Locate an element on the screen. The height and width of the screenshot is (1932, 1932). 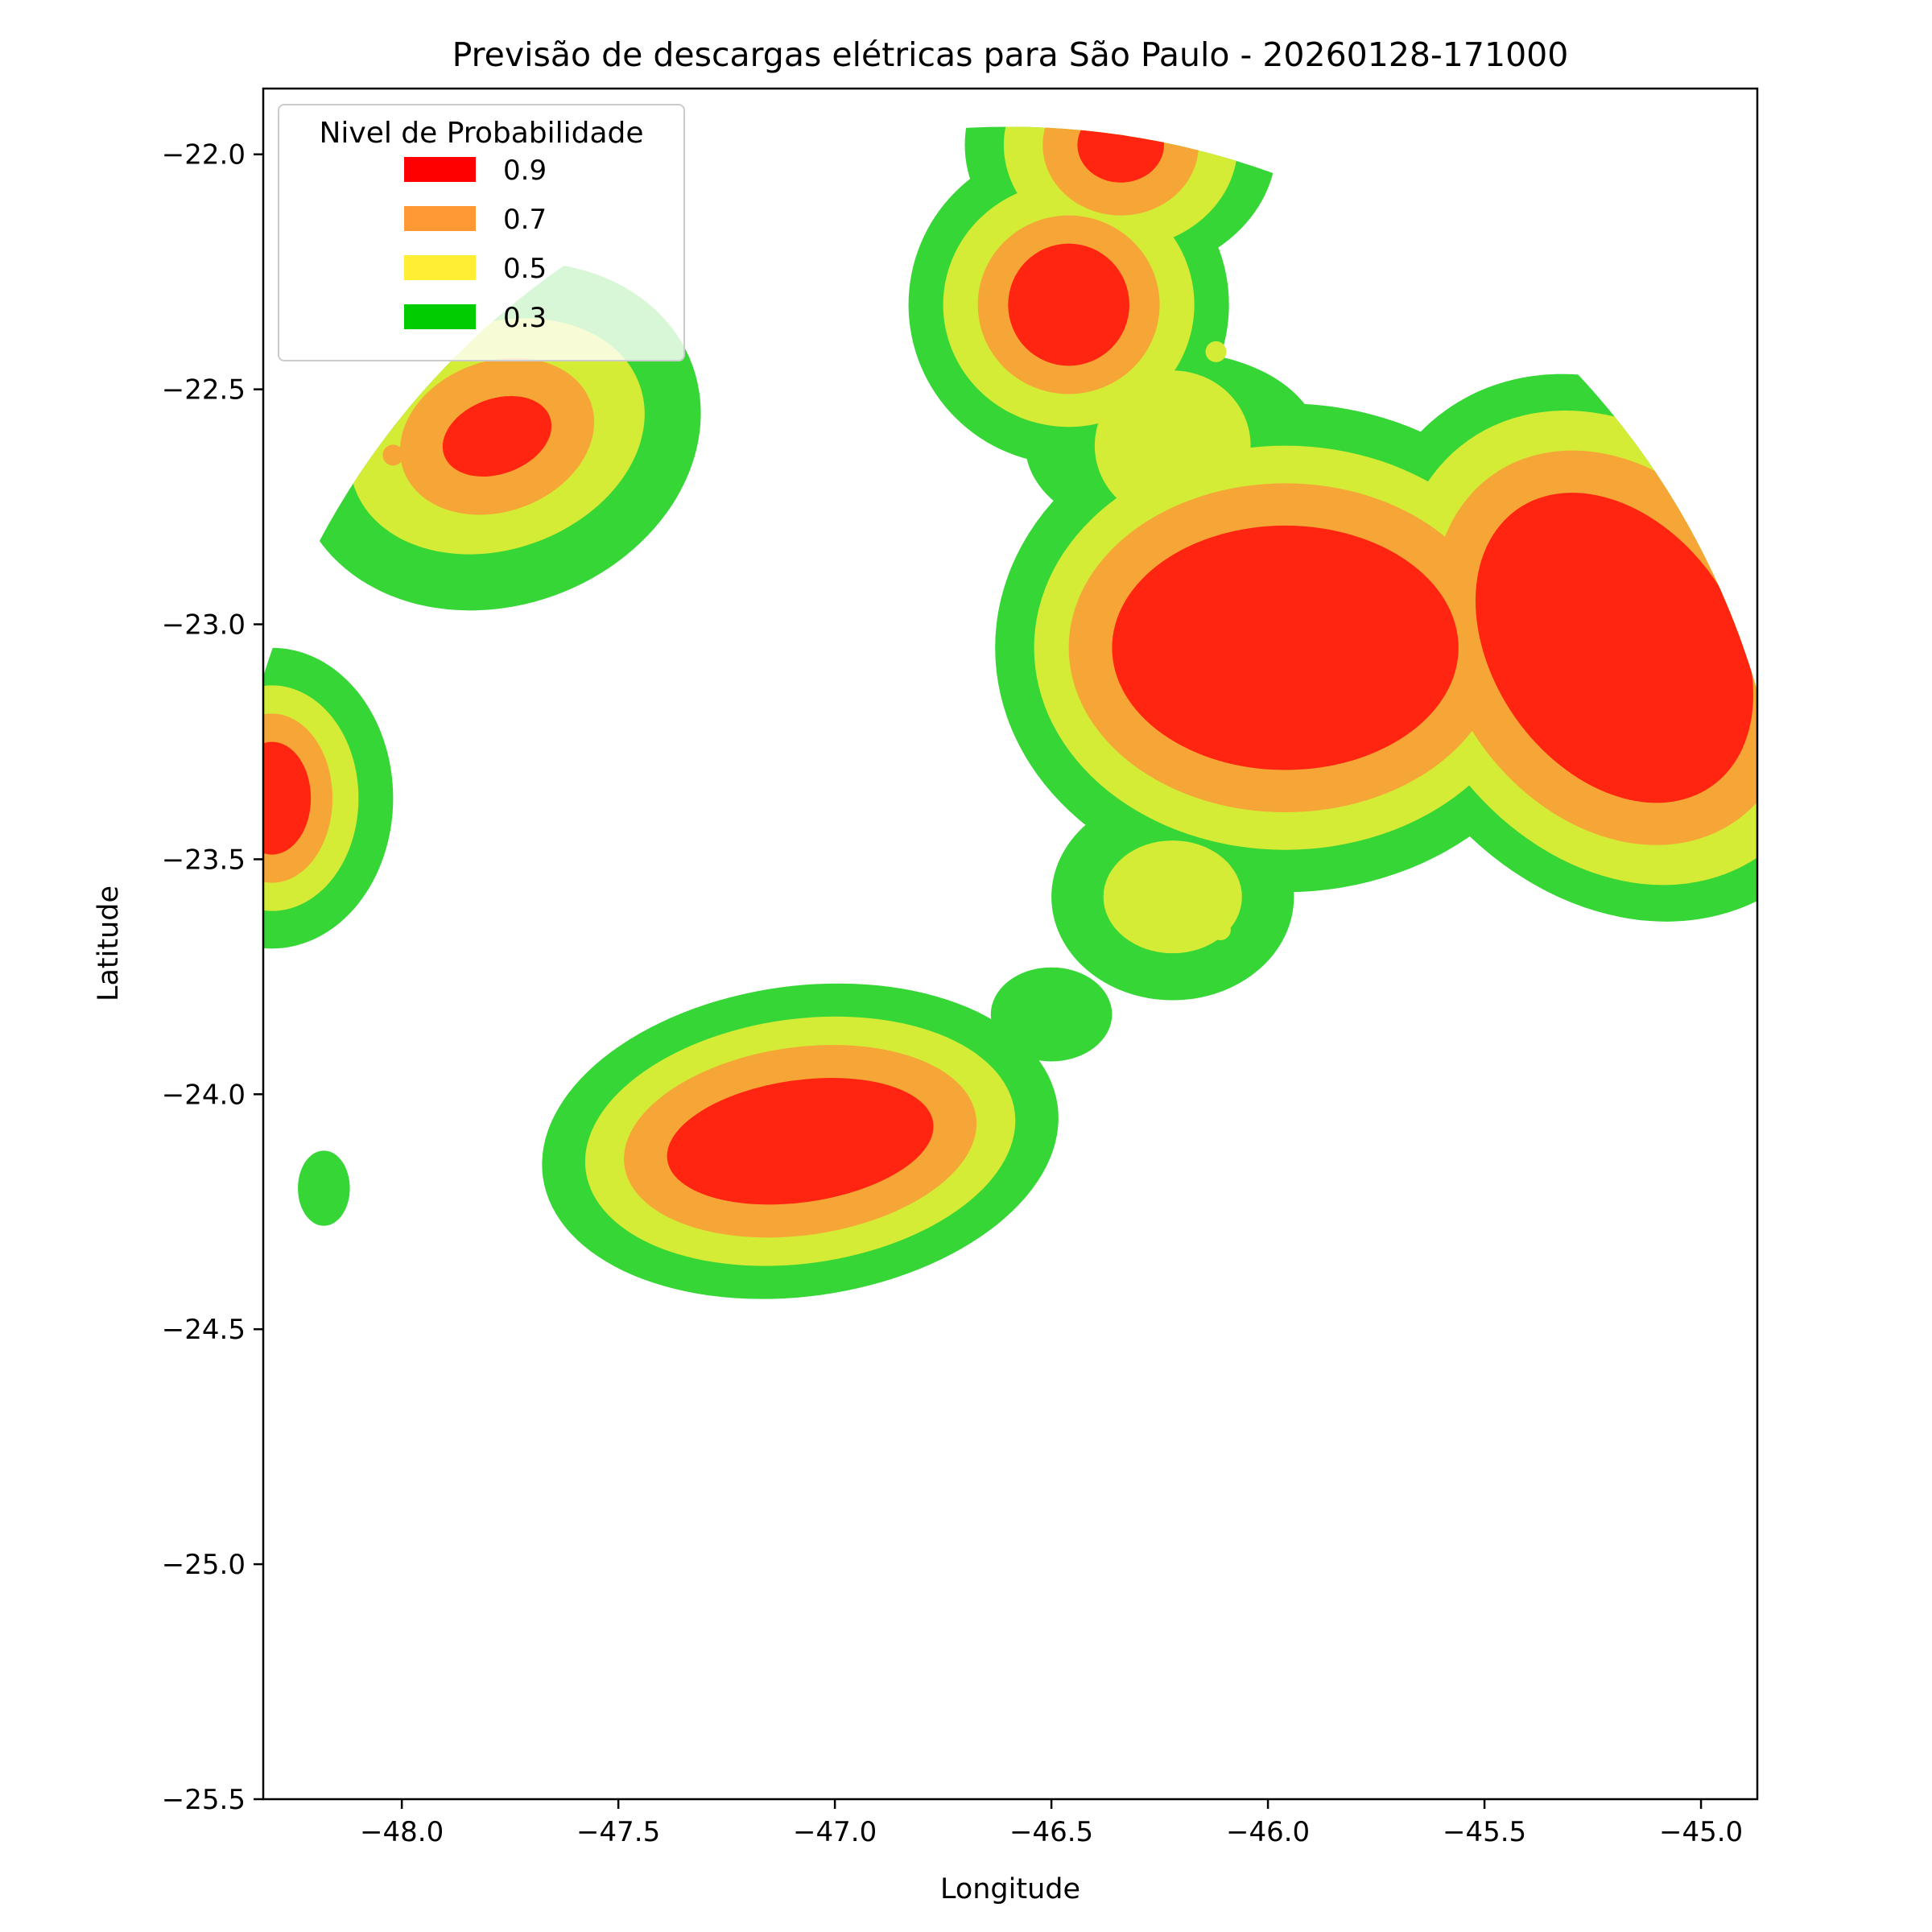
legend-items: 0.9 0.7 0.5 0.3 is located at coordinates (475, 244).